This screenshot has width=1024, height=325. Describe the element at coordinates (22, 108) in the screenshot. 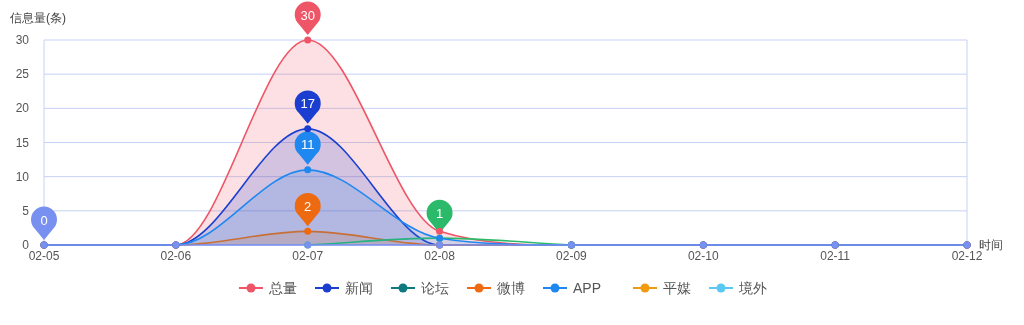

I see `y-tick-label: 20` at that location.